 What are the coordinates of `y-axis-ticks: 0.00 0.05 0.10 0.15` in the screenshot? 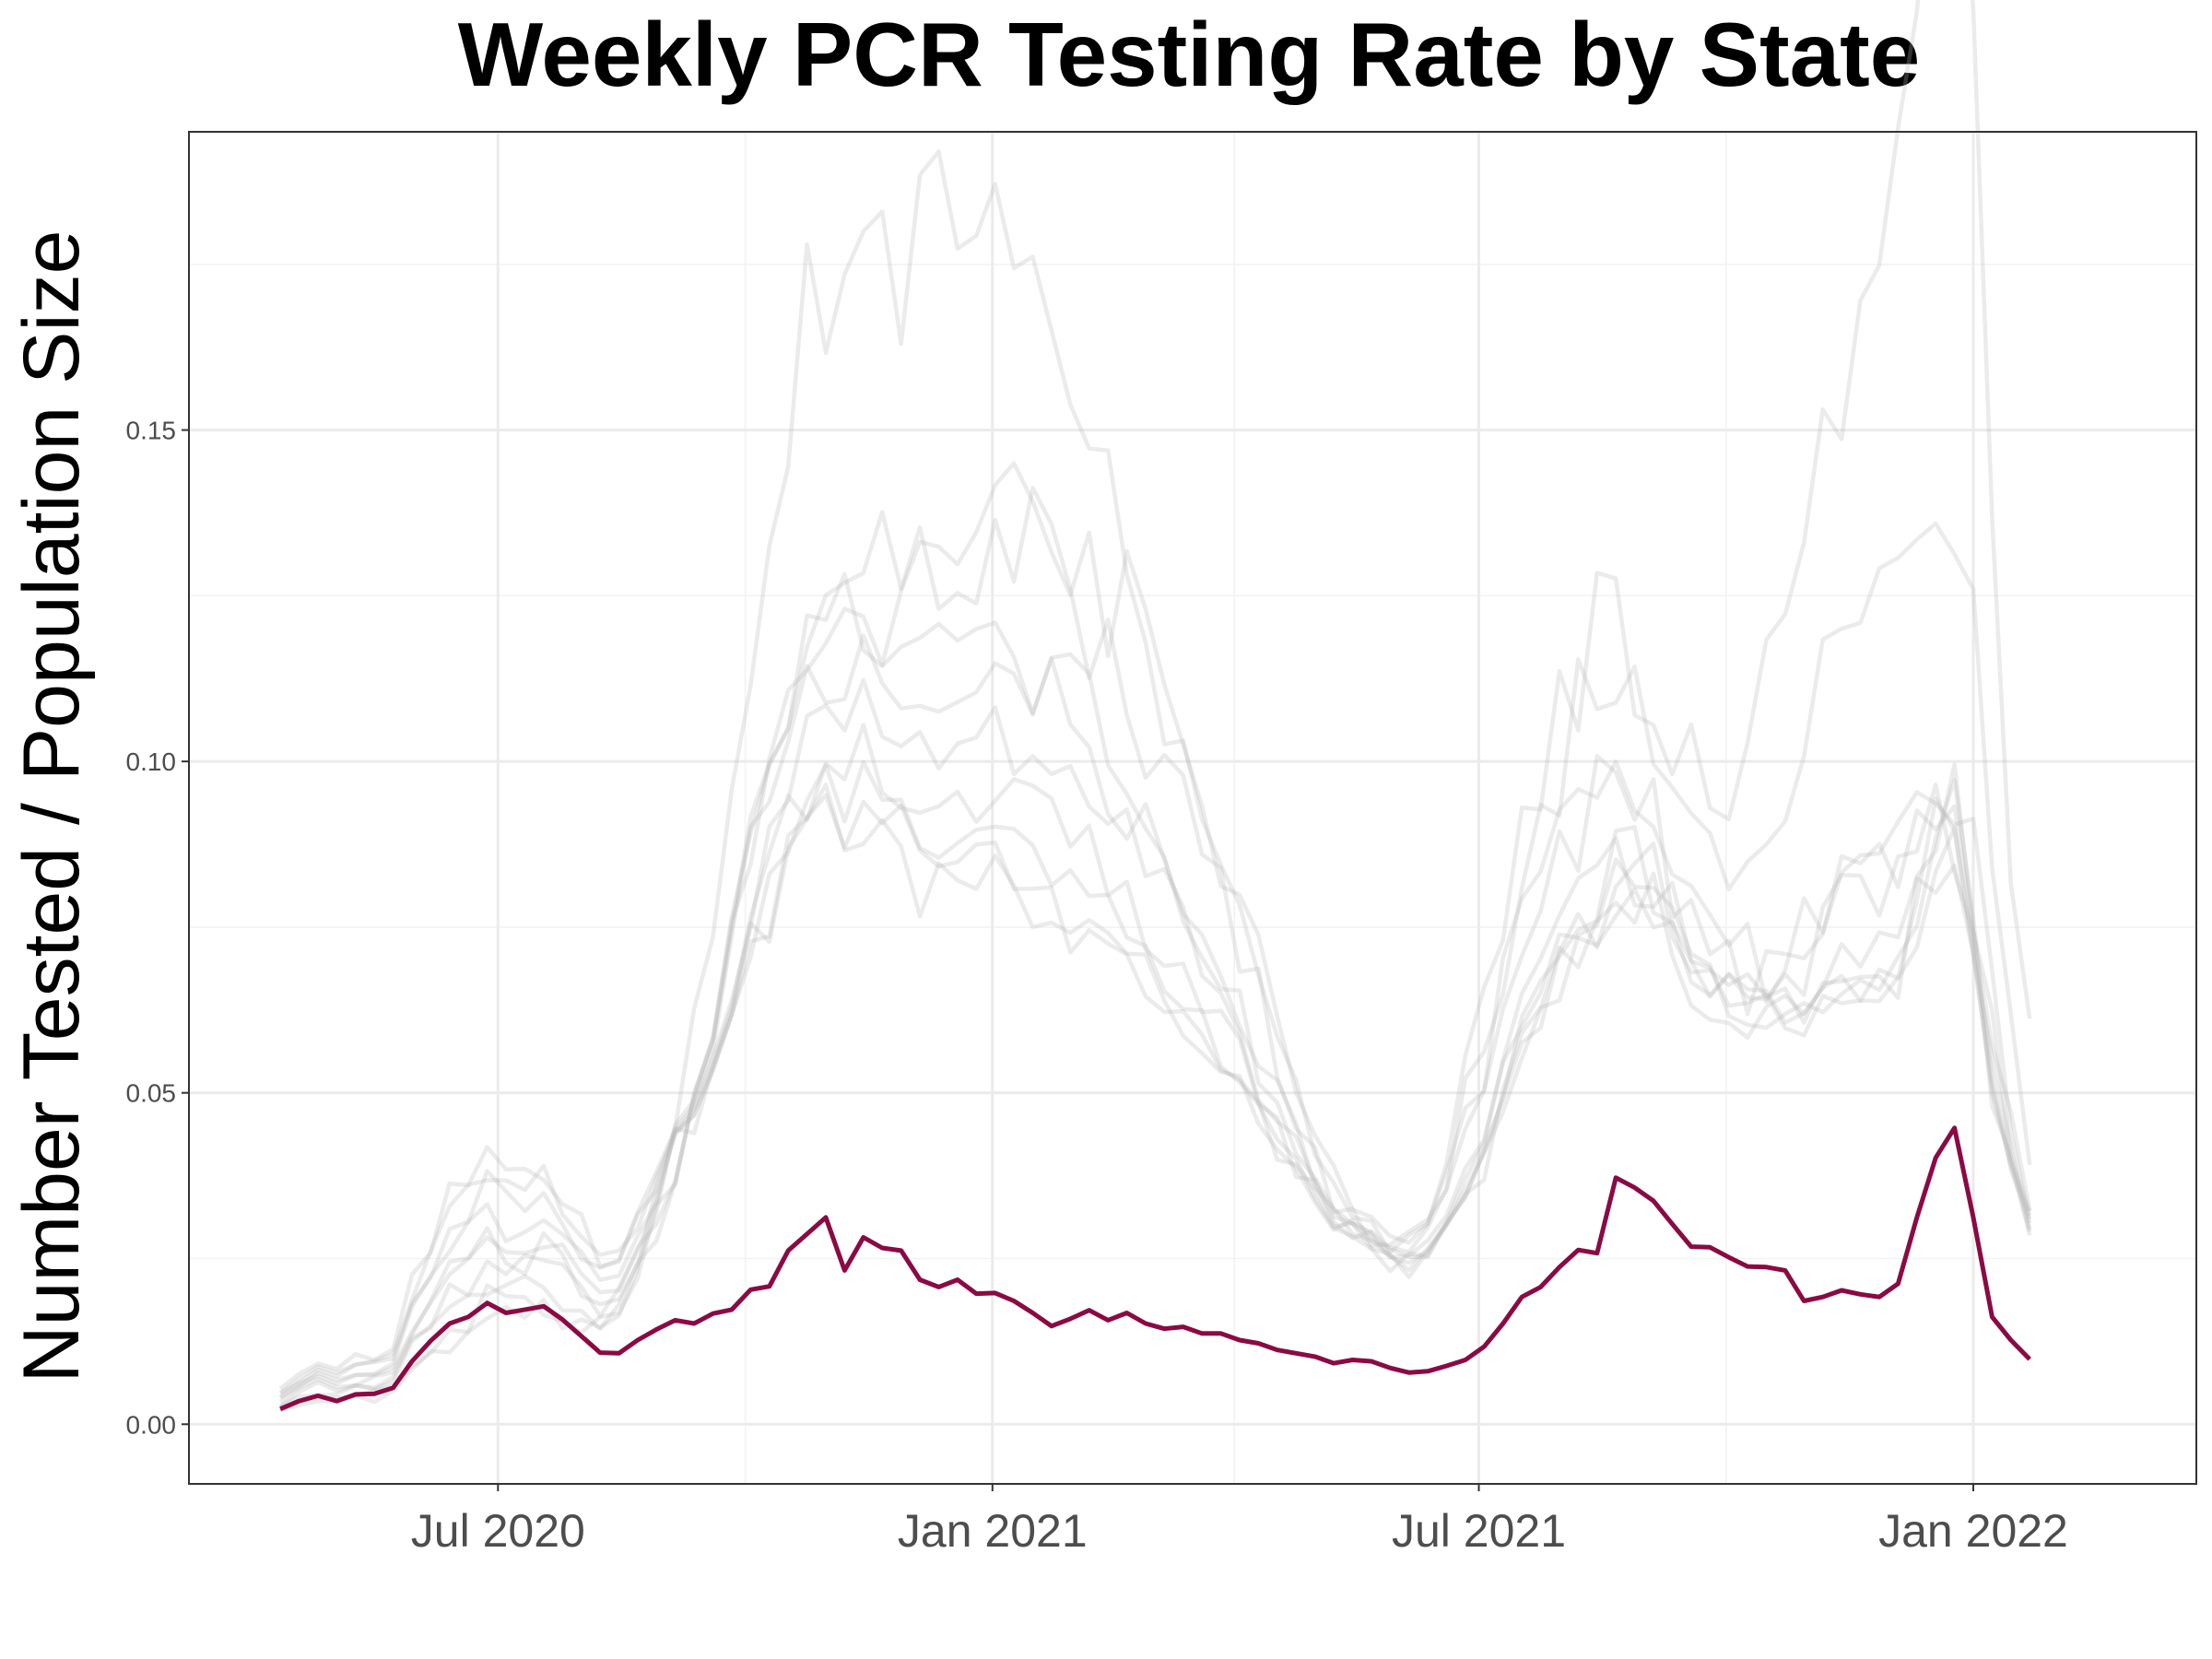 It's located at (157, 928).